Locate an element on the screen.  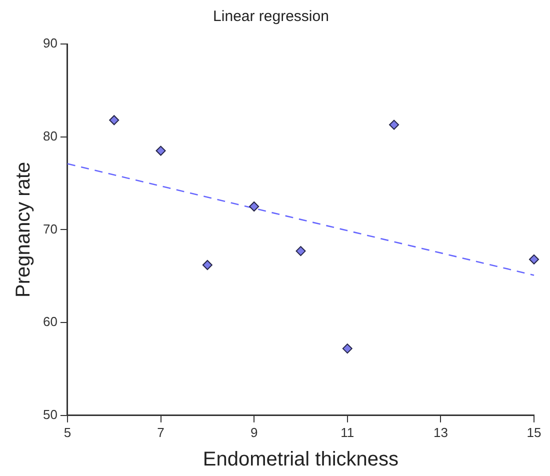
y-tick-label: 60 is located at coordinates (50, 322).